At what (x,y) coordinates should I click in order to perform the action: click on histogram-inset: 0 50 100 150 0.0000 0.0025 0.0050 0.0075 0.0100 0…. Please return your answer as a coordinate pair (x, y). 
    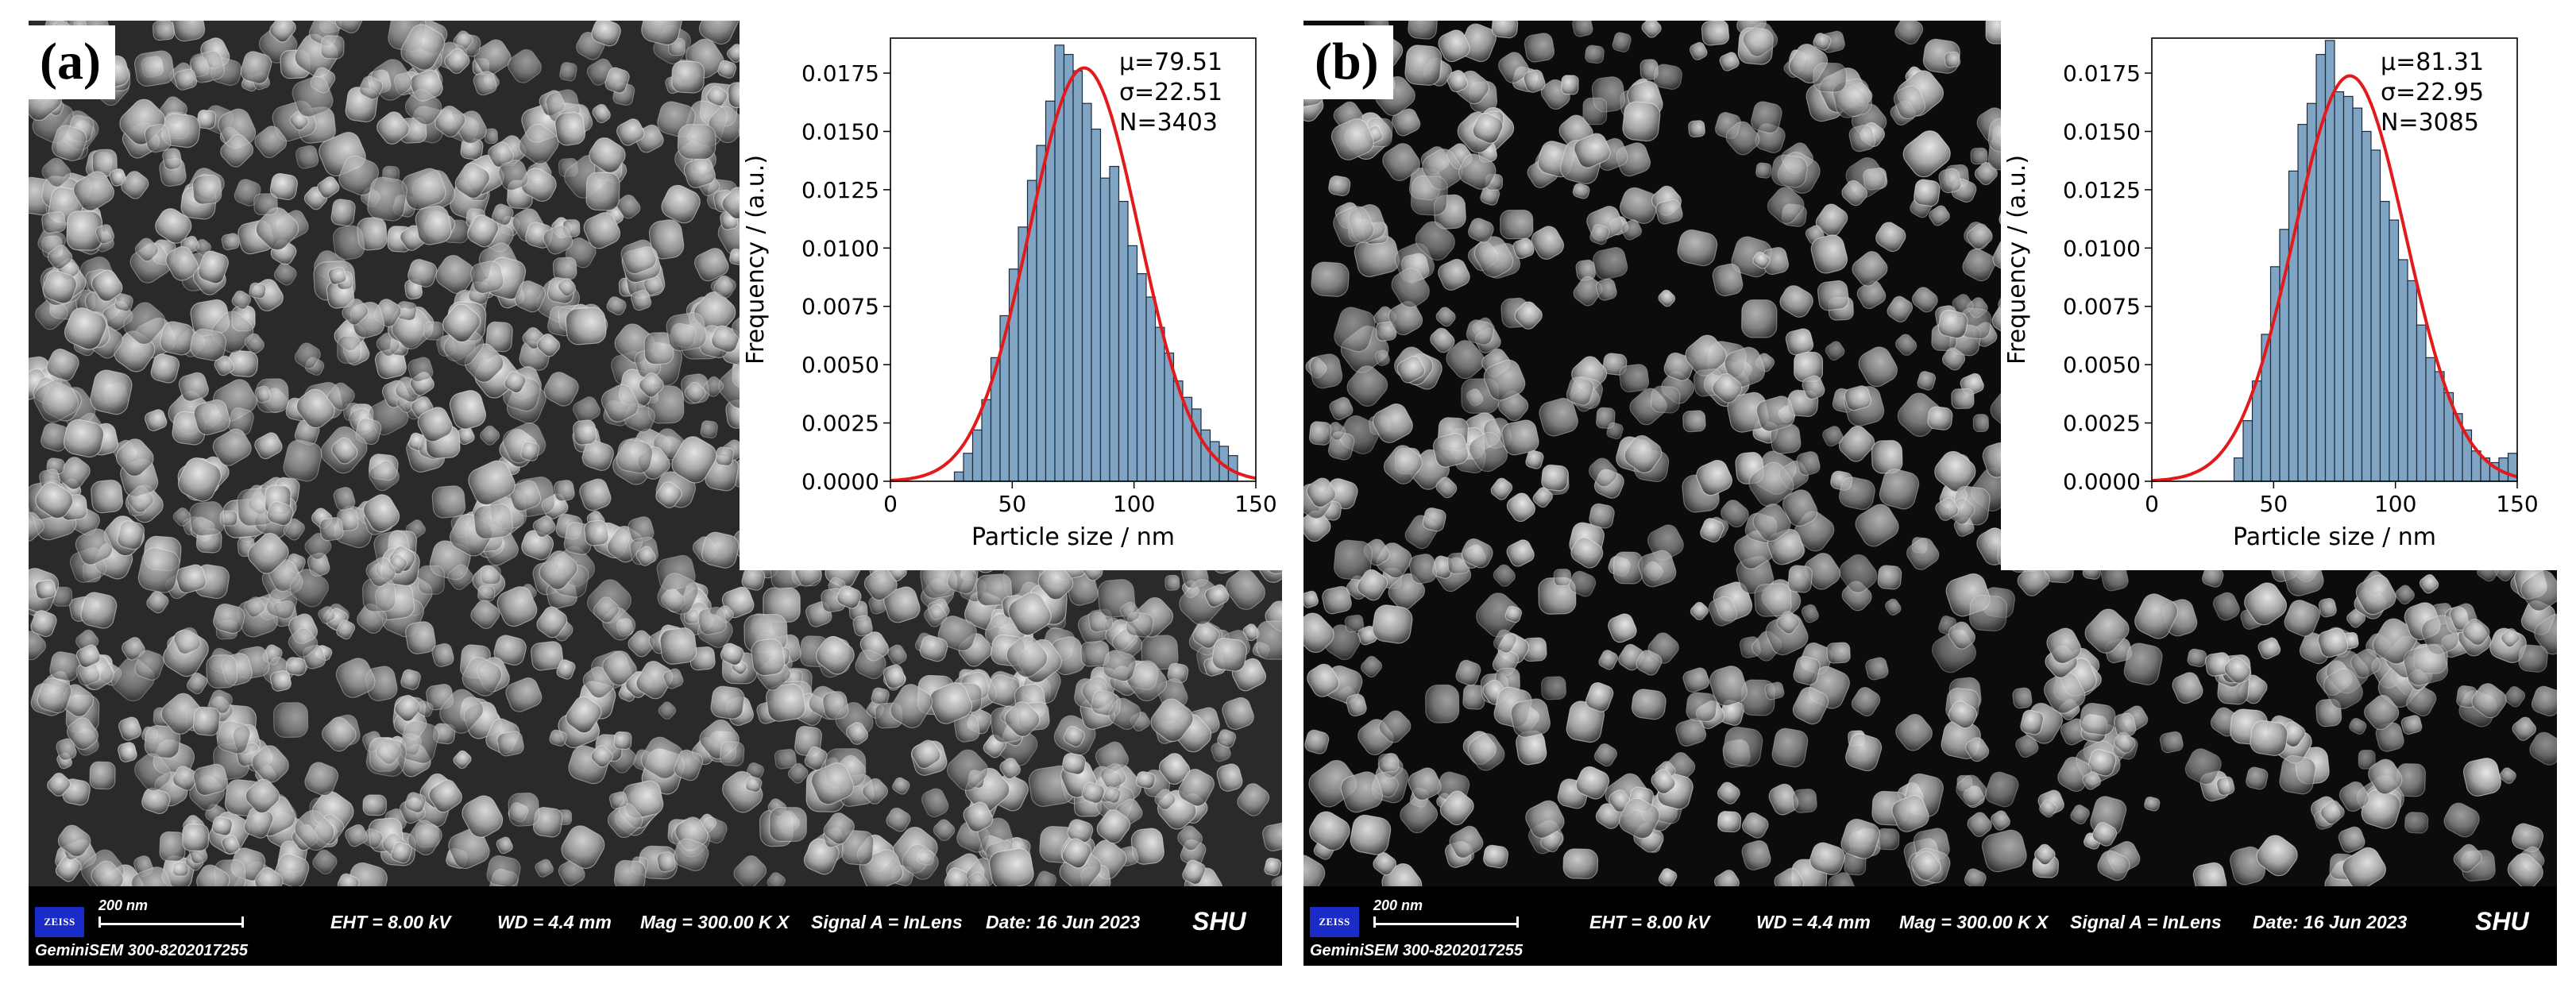
    Looking at the image, I should click on (2279, 295).